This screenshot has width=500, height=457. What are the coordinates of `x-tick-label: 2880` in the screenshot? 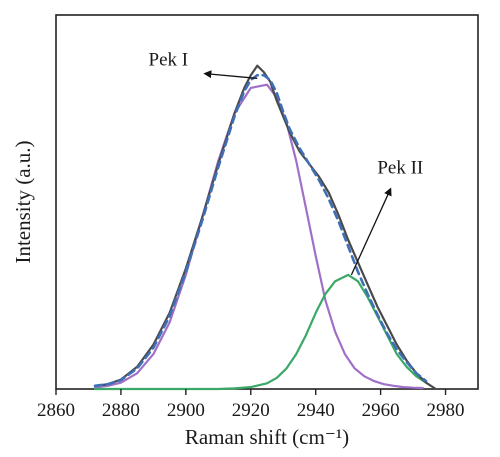 It's located at (121, 410).